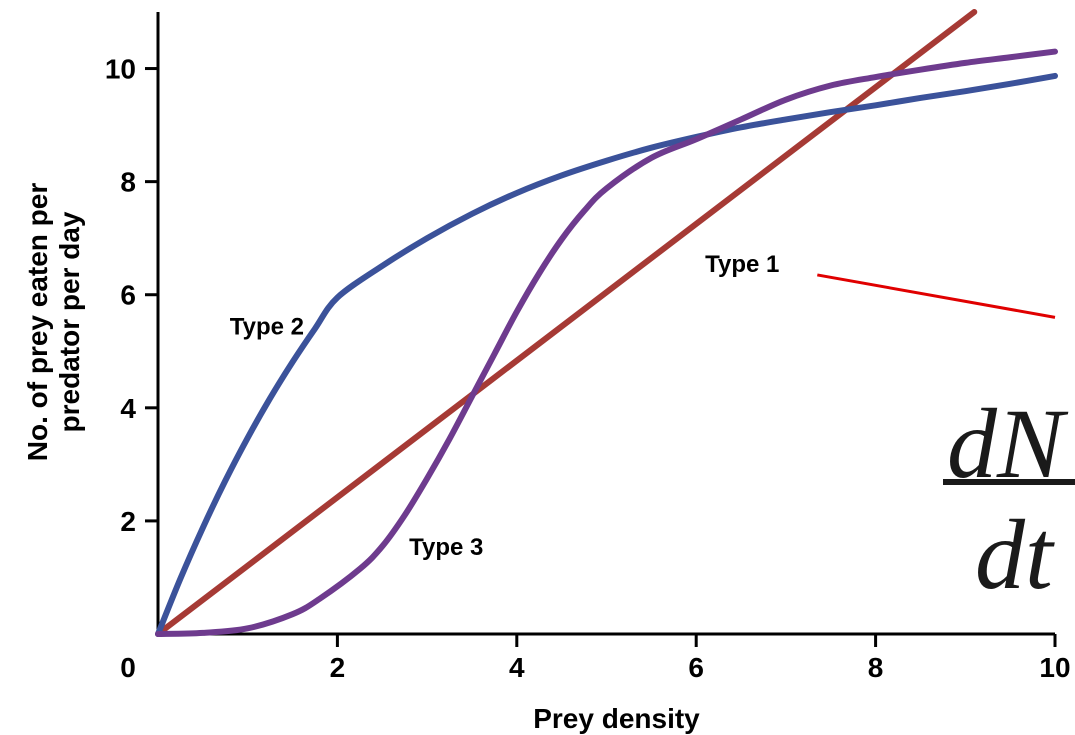 The image size is (1075, 735). Describe the element at coordinates (876, 667) in the screenshot. I see `x-tick-label-8: 8` at that location.